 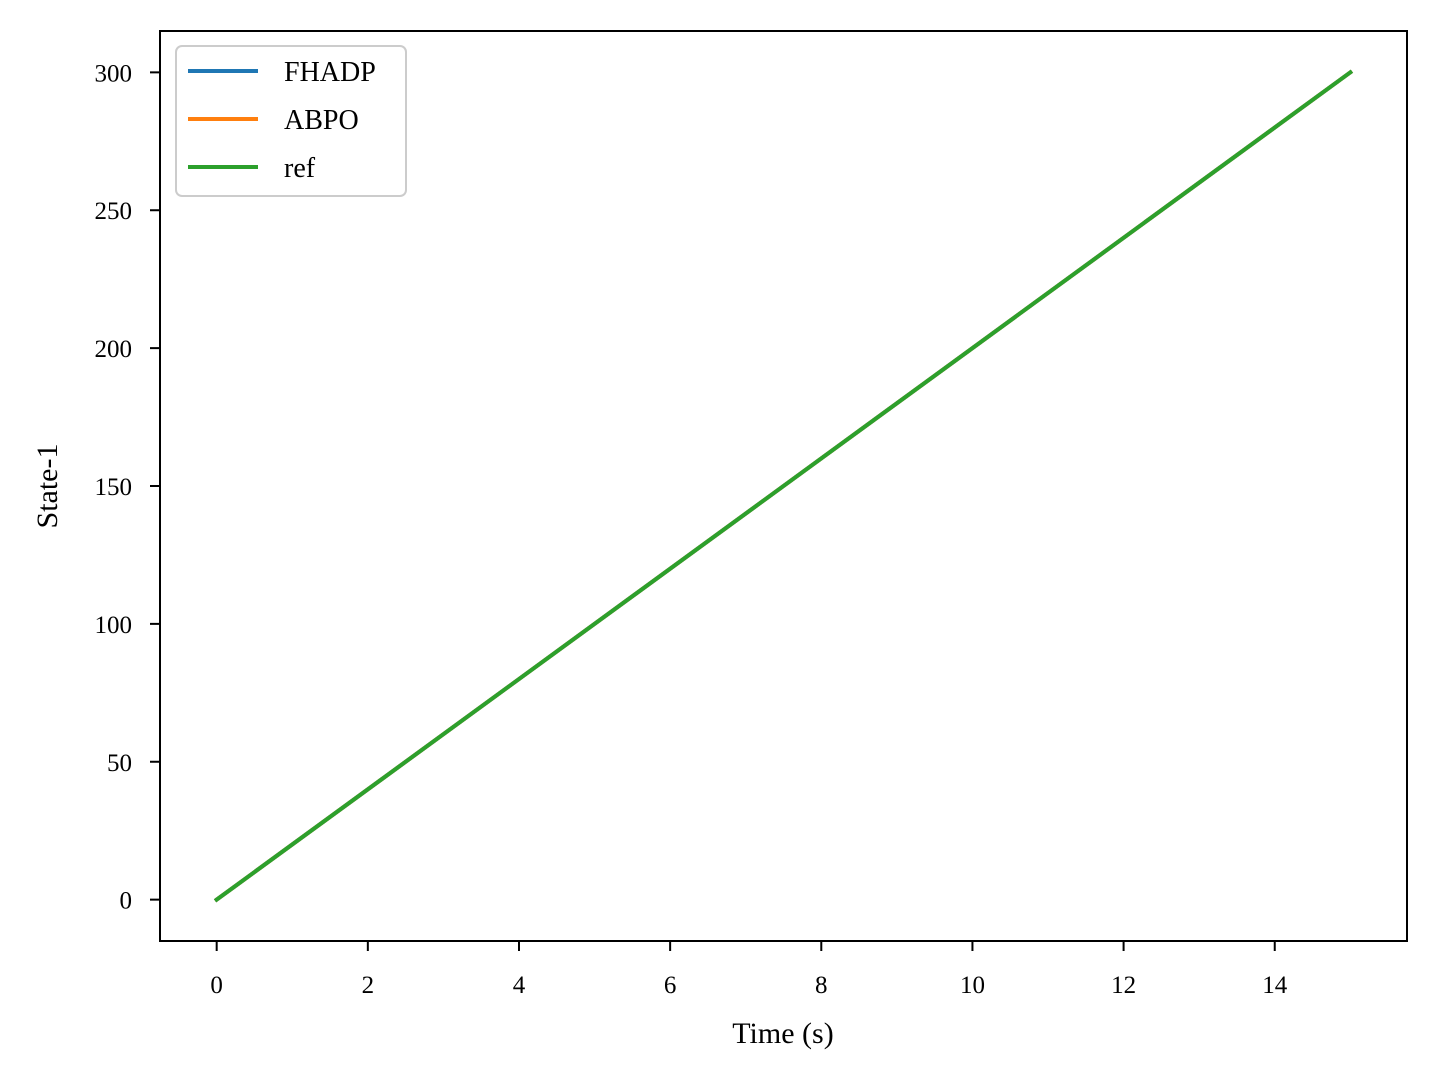 I want to click on legend-box, so click(x=291, y=121).